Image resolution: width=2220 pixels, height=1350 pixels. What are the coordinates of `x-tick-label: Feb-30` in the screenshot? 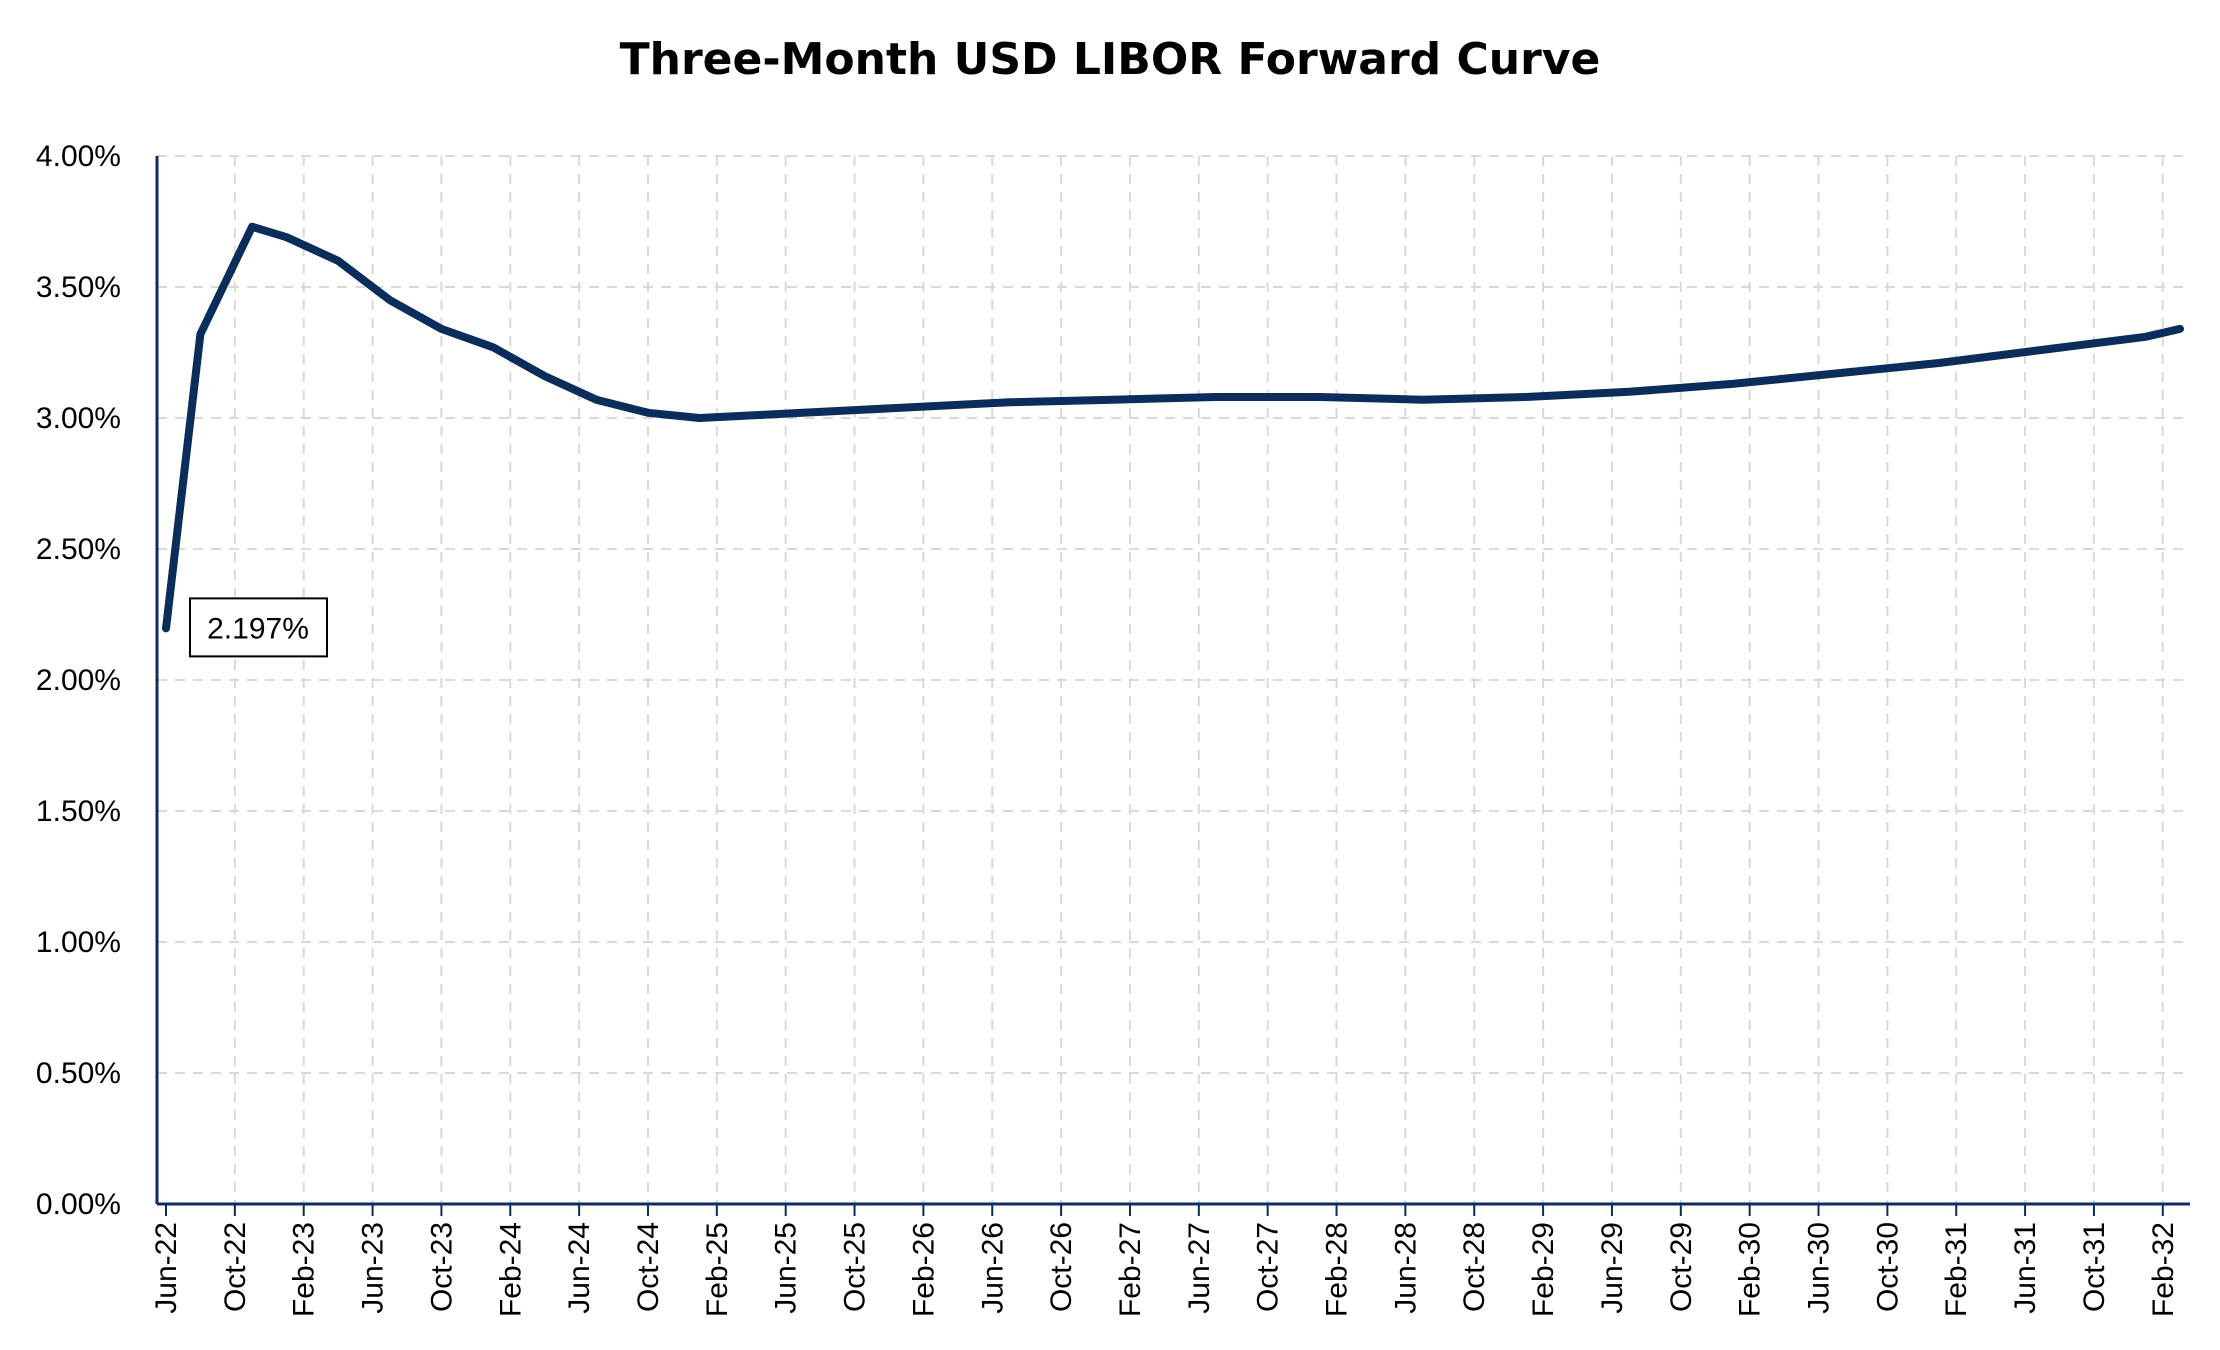 It's located at (1750, 1269).